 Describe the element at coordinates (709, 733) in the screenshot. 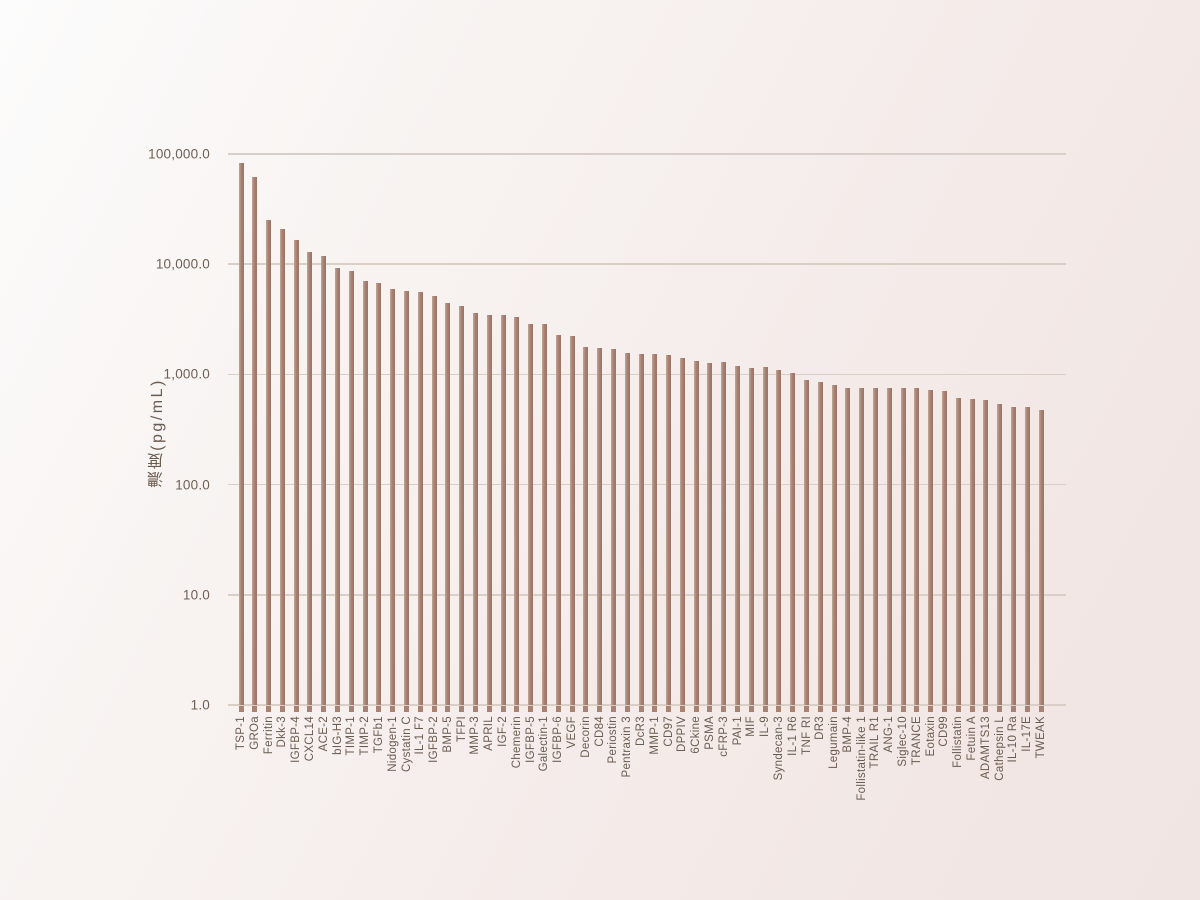

I see `x-tick-label: PSMA` at that location.